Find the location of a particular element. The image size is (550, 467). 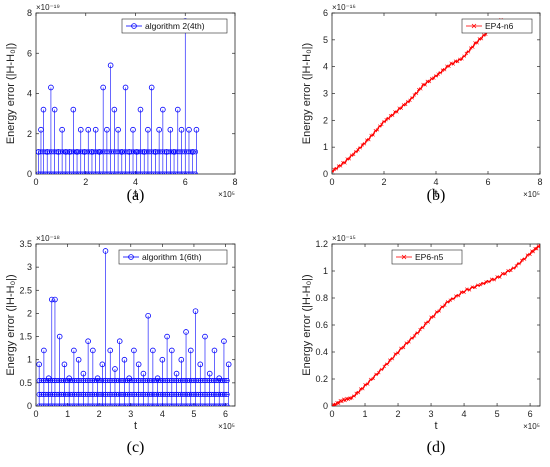

x-tick-label: 8 is located at coordinates (539, 182).